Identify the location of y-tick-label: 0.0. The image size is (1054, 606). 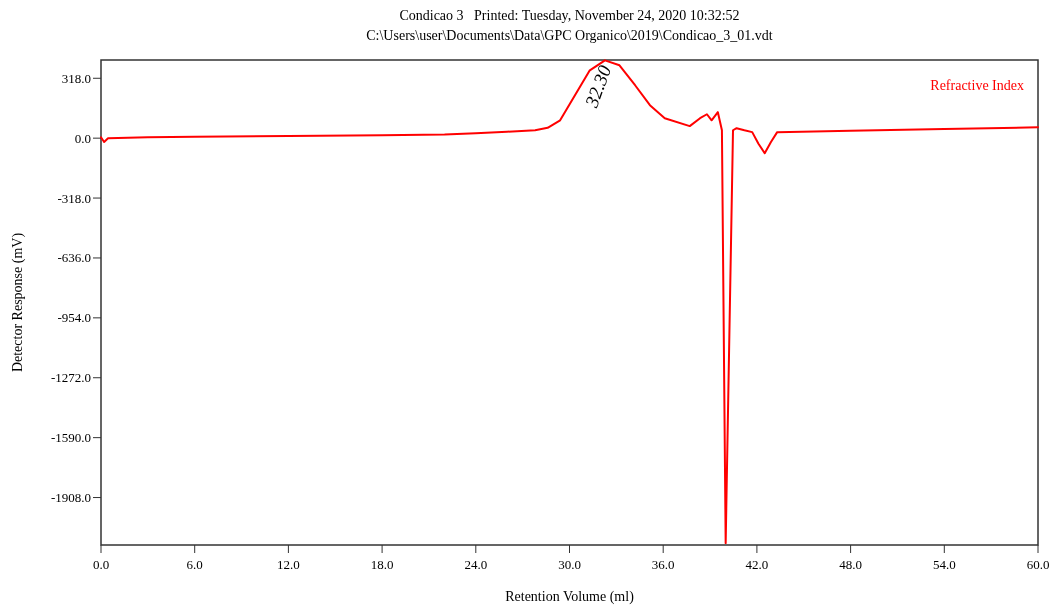
(82, 138).